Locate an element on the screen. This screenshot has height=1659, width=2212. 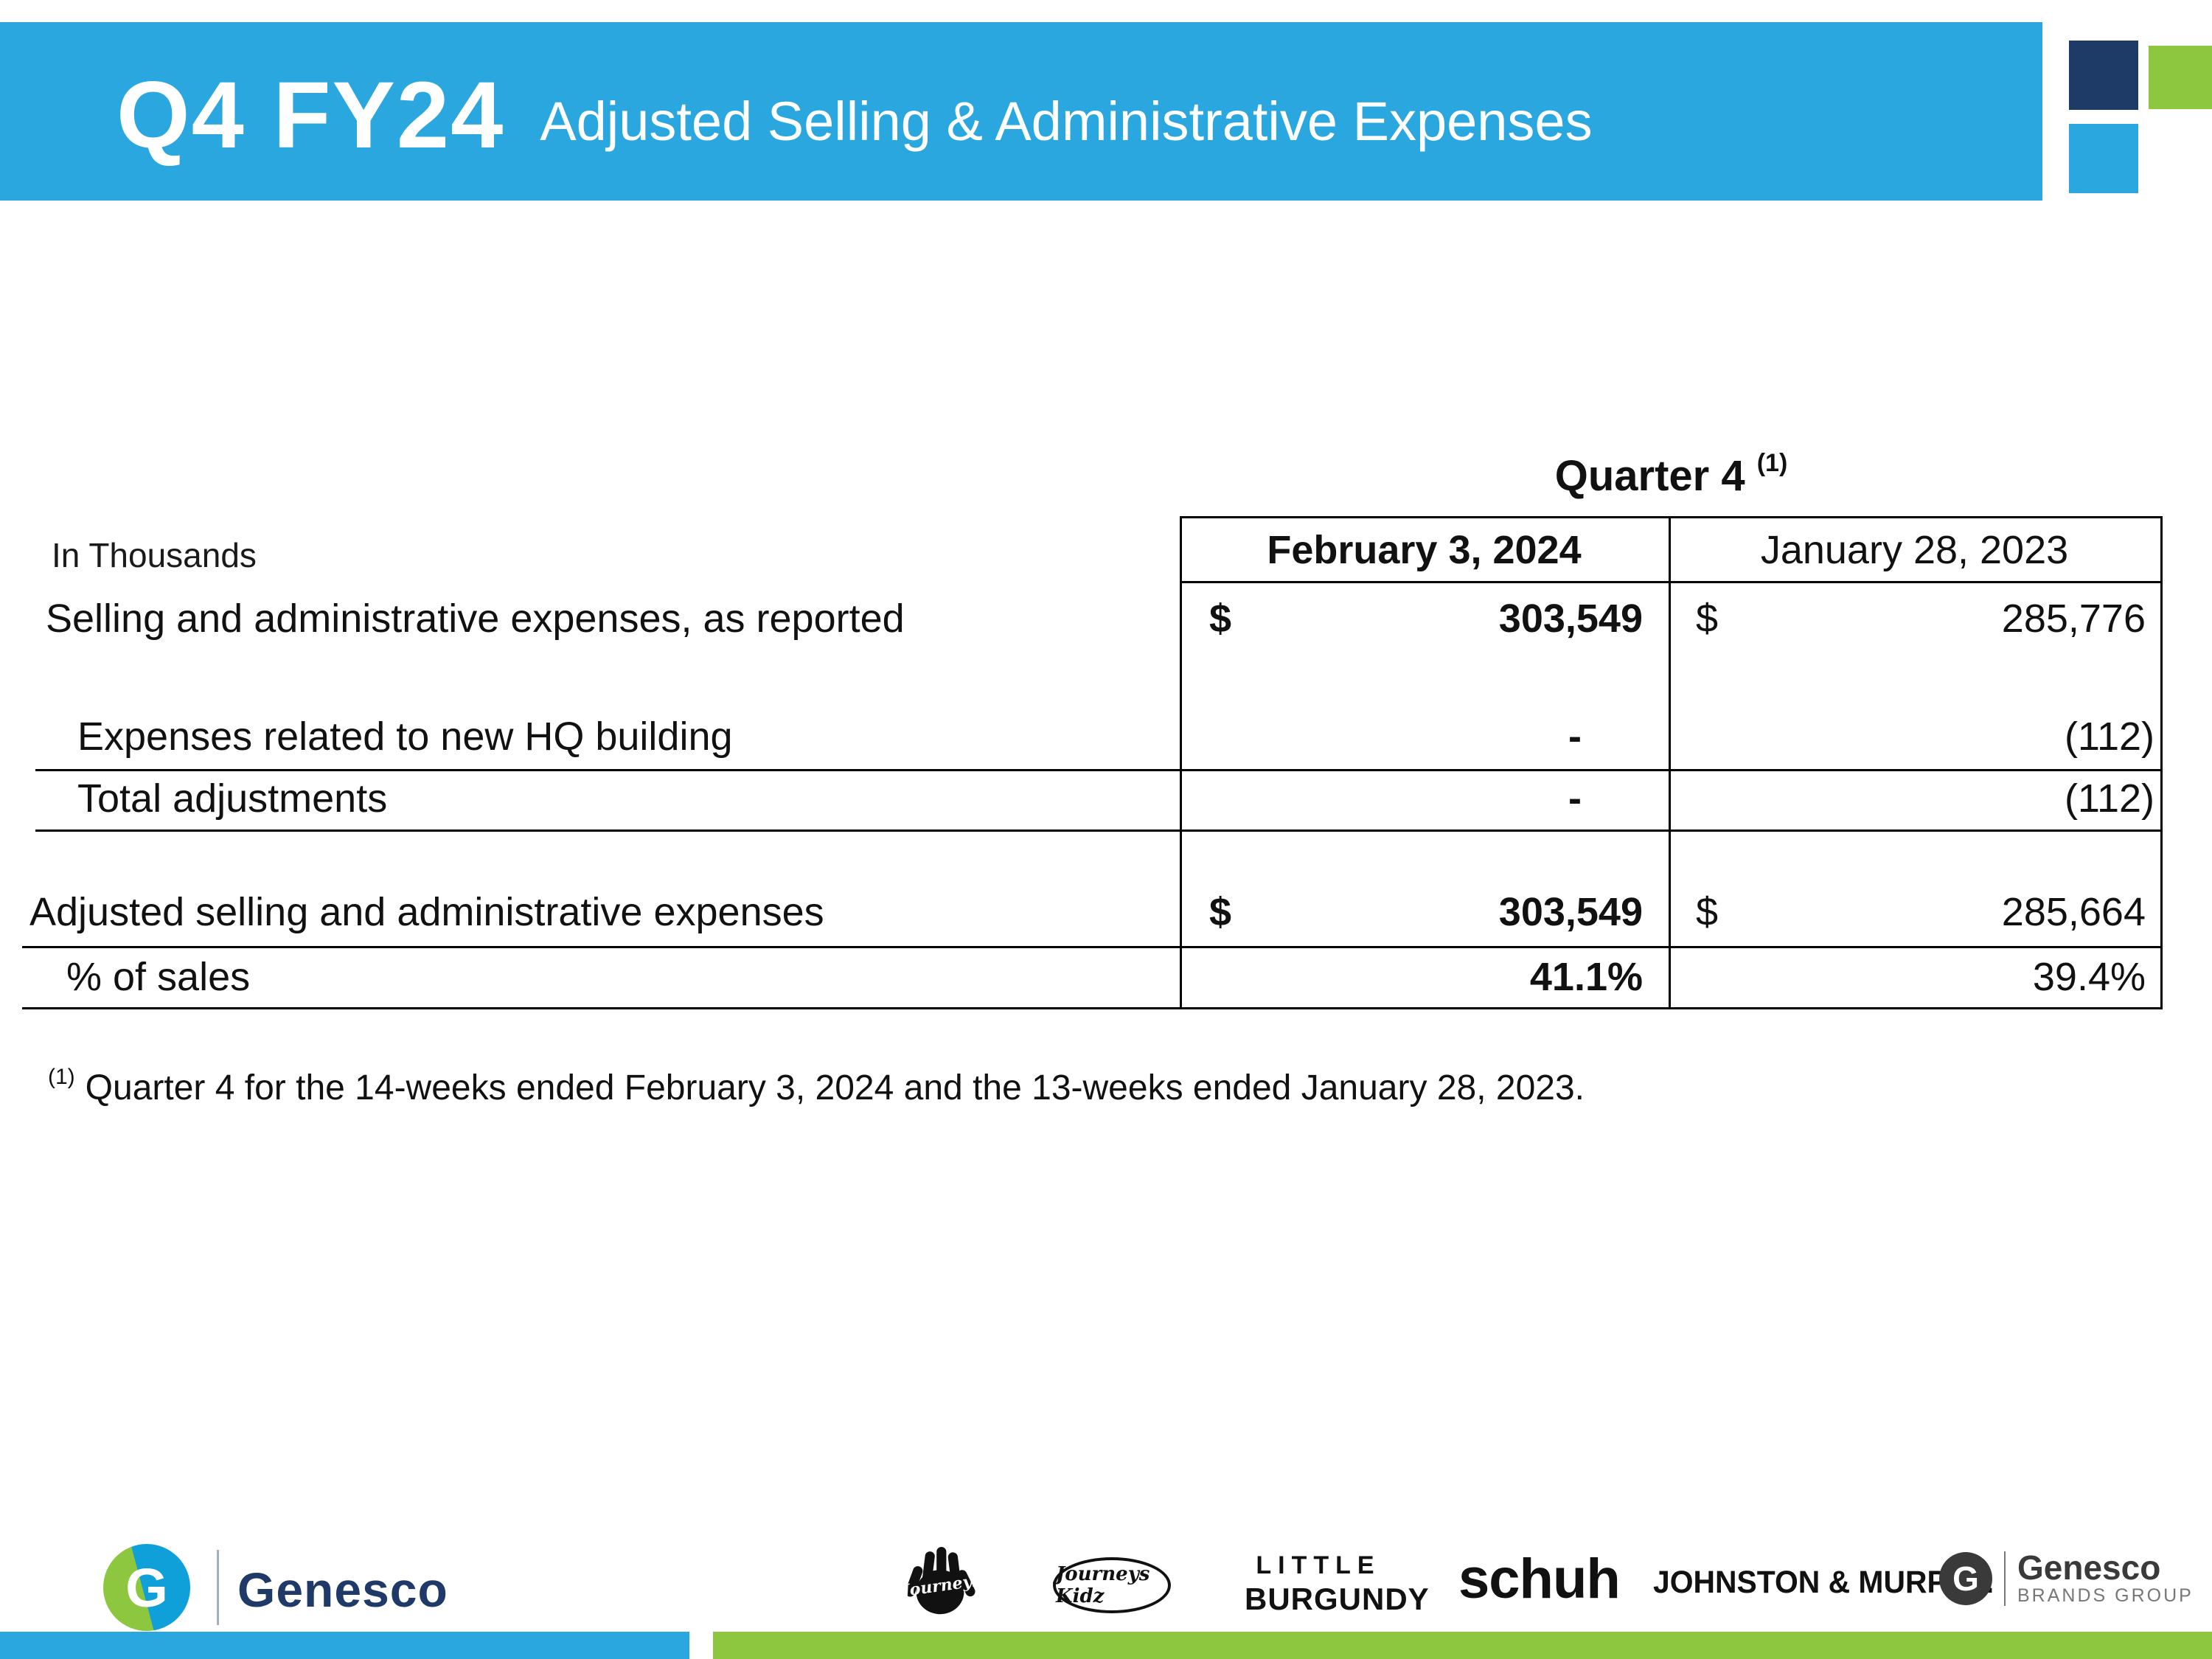
johnston-murphy-logo: JOHNSTON & MURPHY. is located at coordinates (1823, 1582).